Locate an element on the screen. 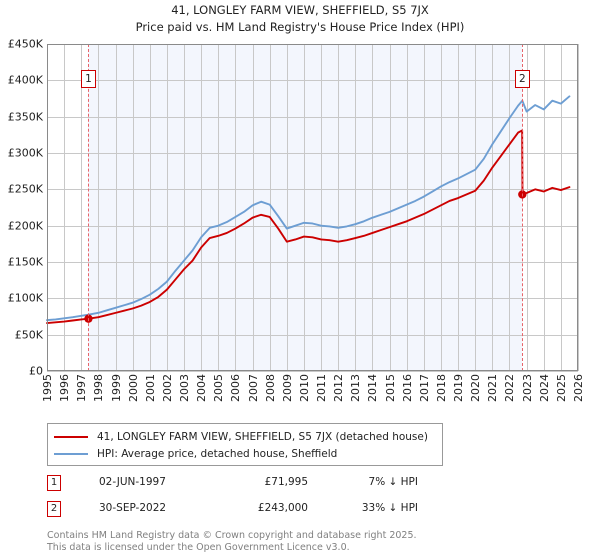  x-tick-label: 2001 is located at coordinates (150, 388).